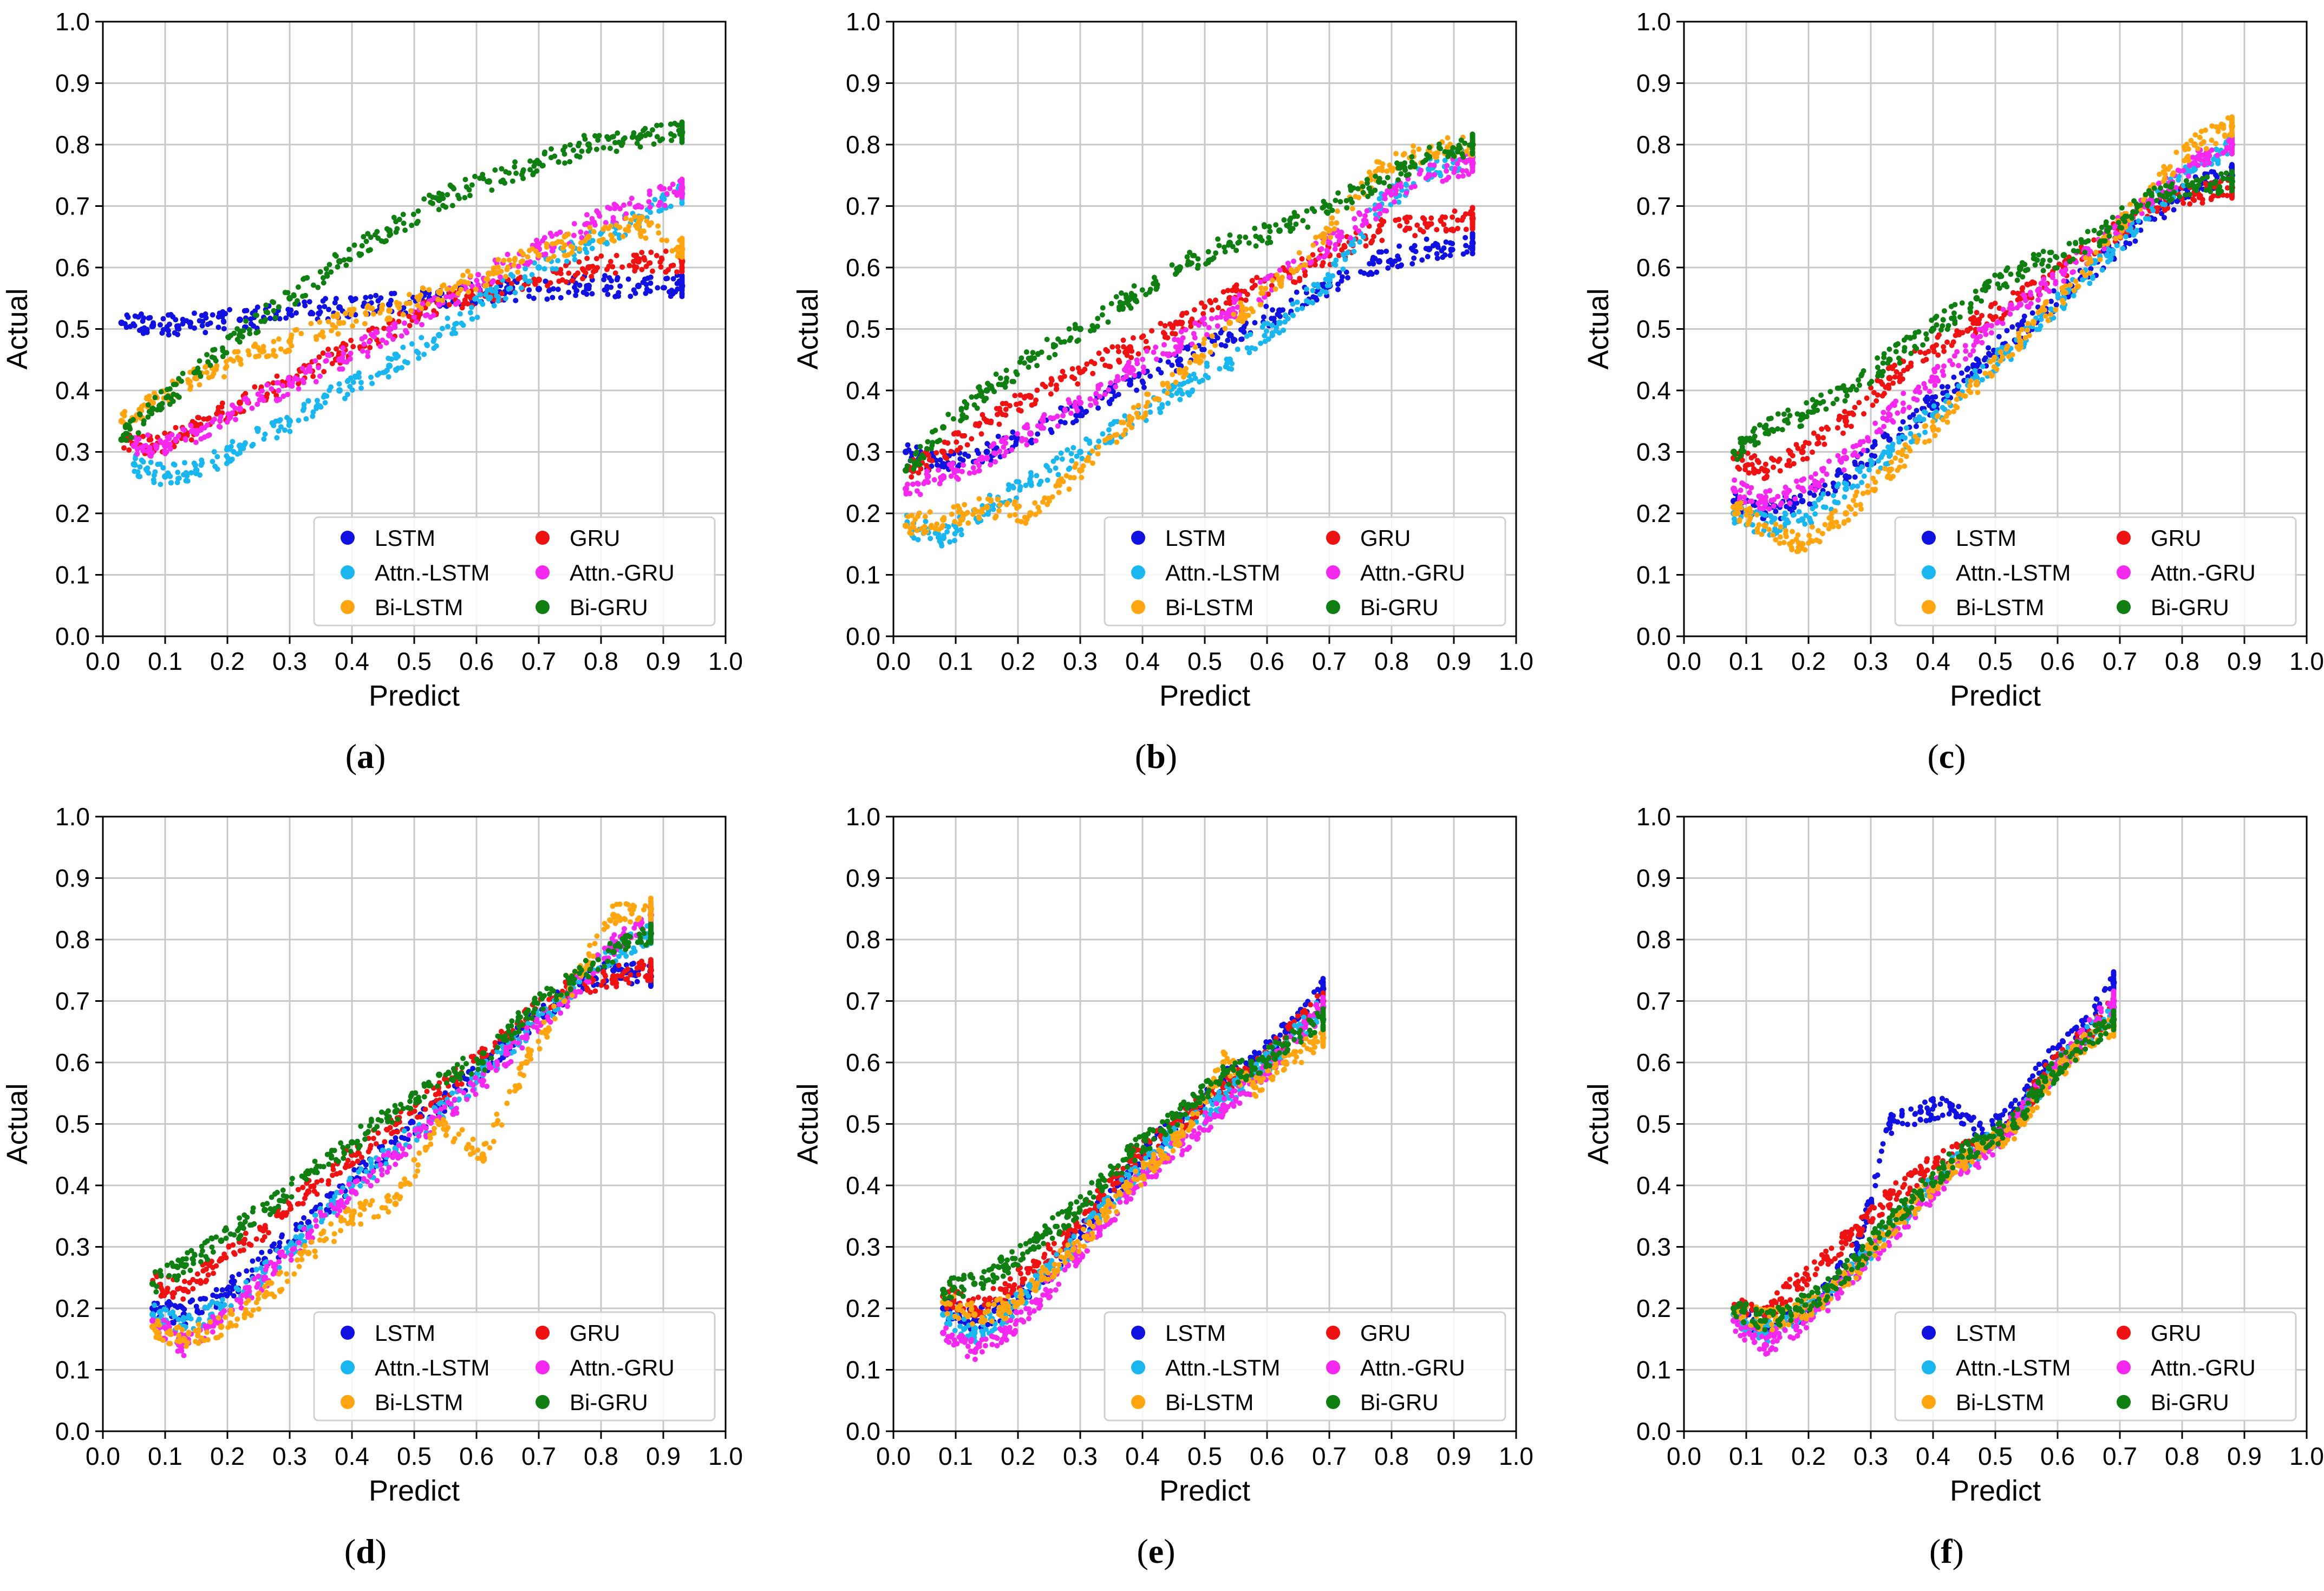  I want to click on legend-label: LSTM, so click(405, 538).